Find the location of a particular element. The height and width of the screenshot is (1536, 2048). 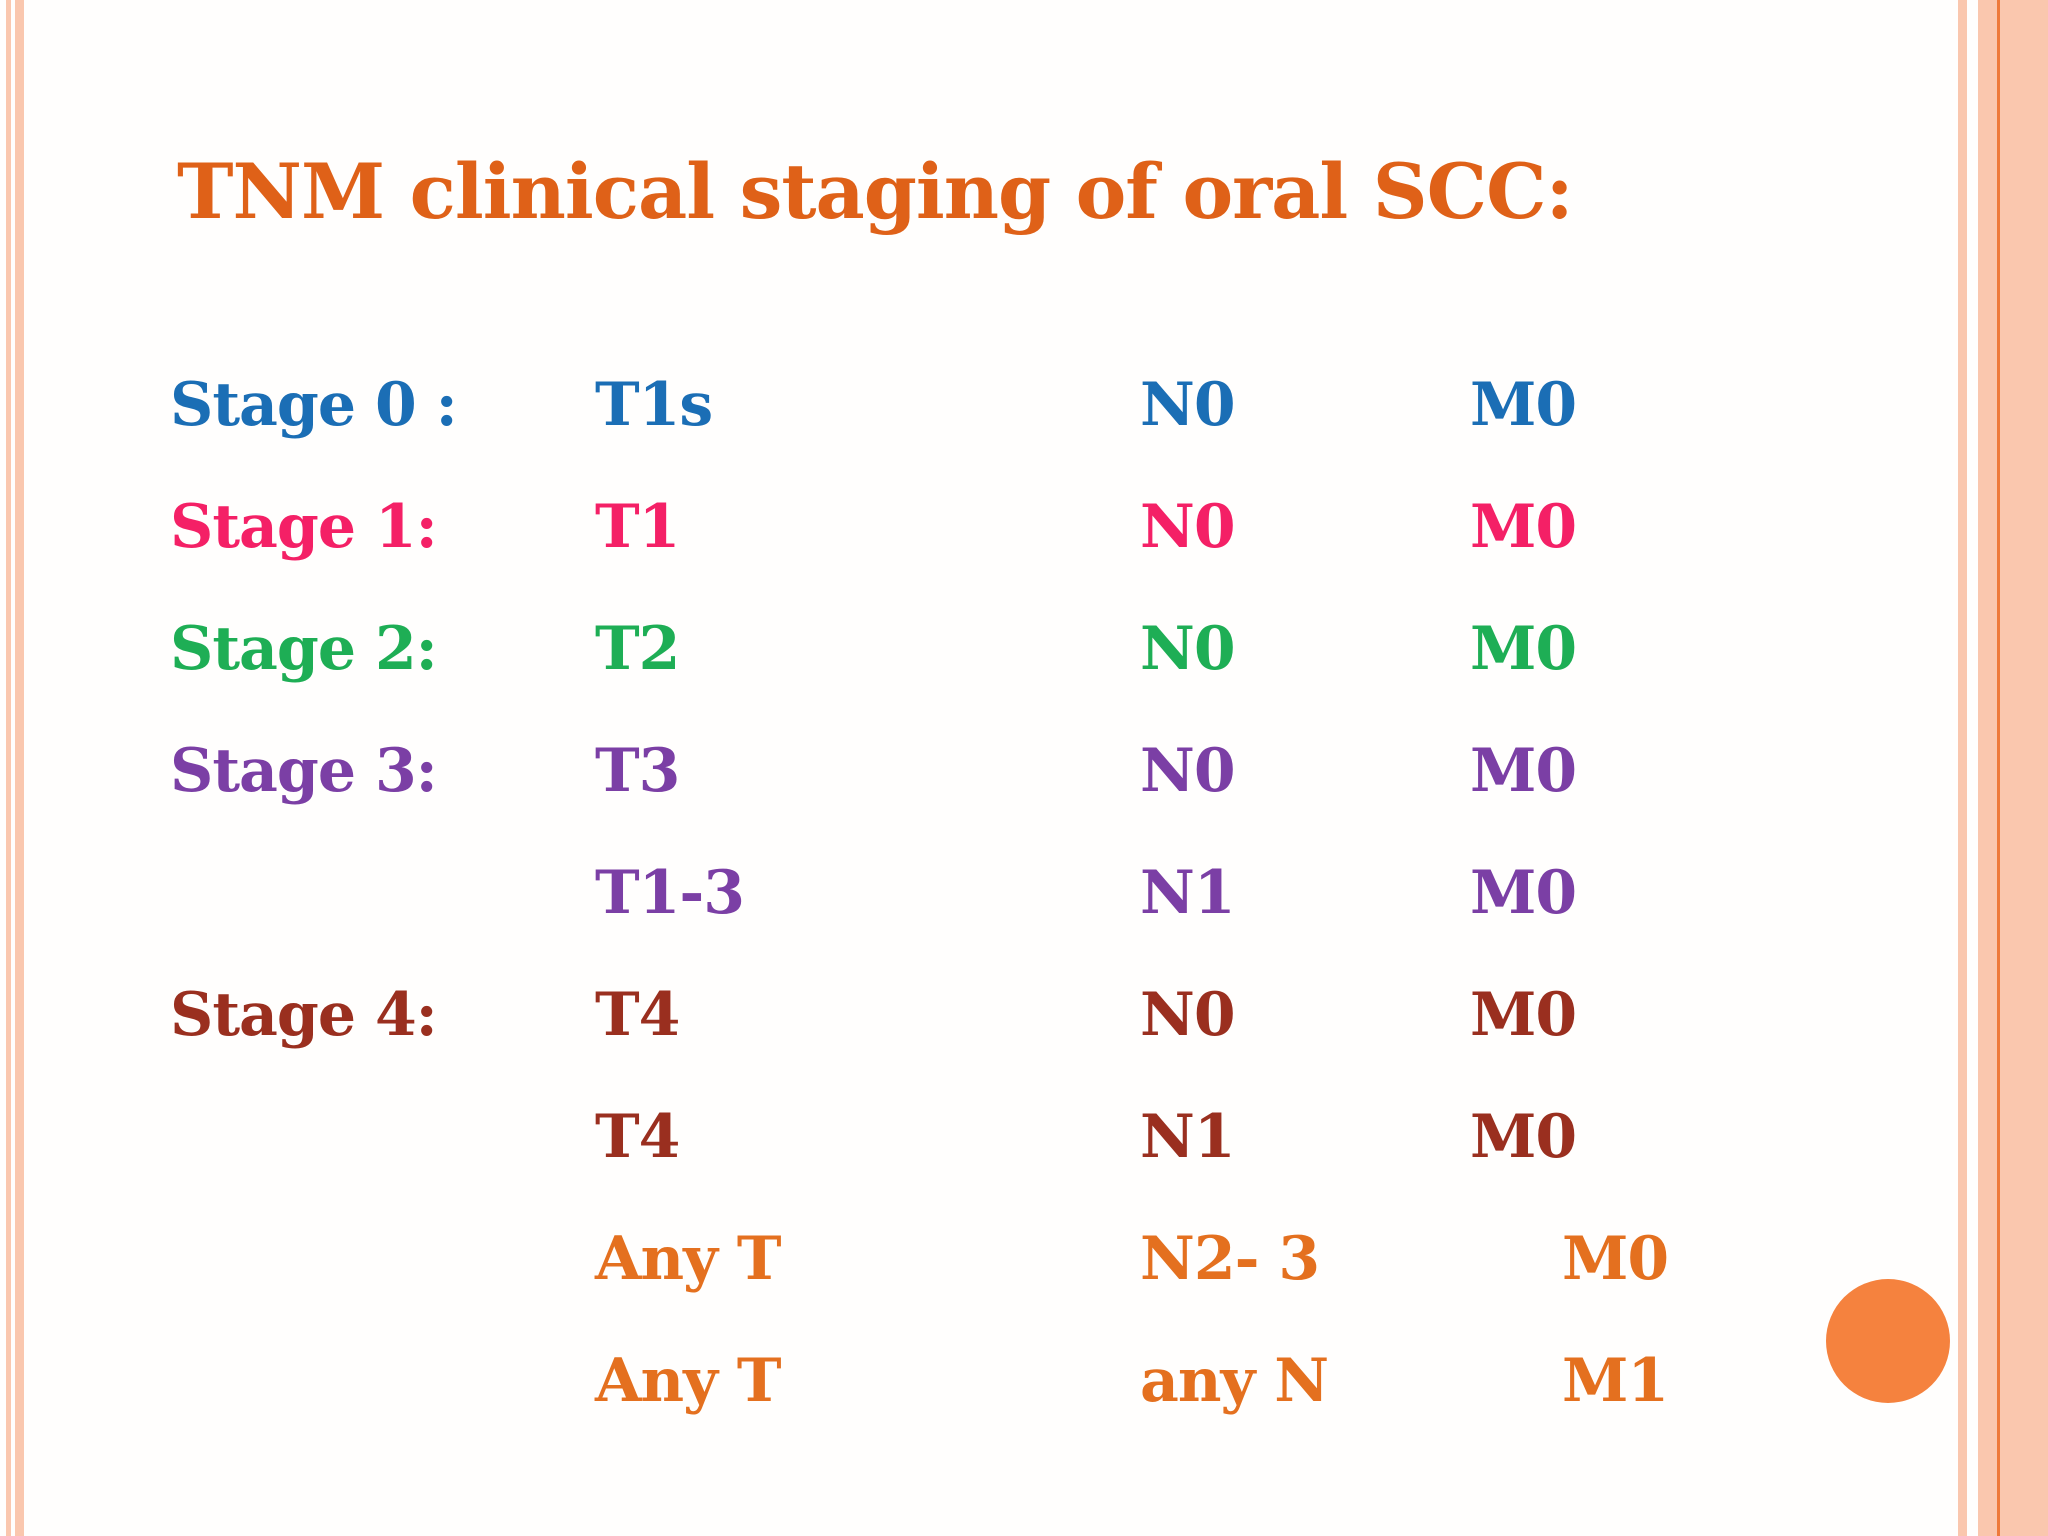

table-row: Any T N2- 3 M0 is located at coordinates (950, 1259).